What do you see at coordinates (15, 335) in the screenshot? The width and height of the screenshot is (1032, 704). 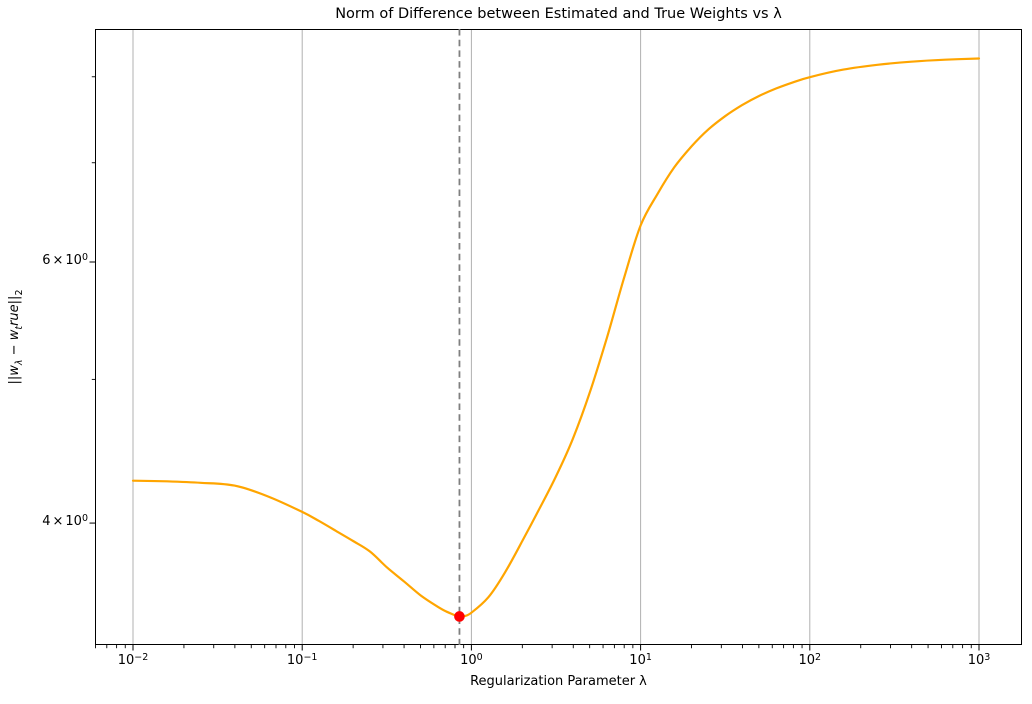 I see `ylabel-w-true: w` at bounding box center [15, 335].